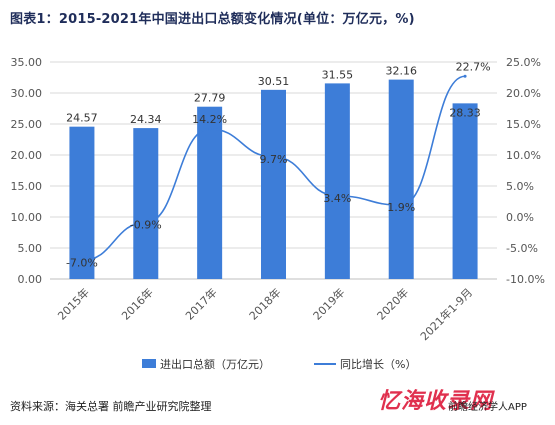  Describe the element at coordinates (27, 217) in the screenshot. I see `y-left-tick-label: 10.00` at that location.